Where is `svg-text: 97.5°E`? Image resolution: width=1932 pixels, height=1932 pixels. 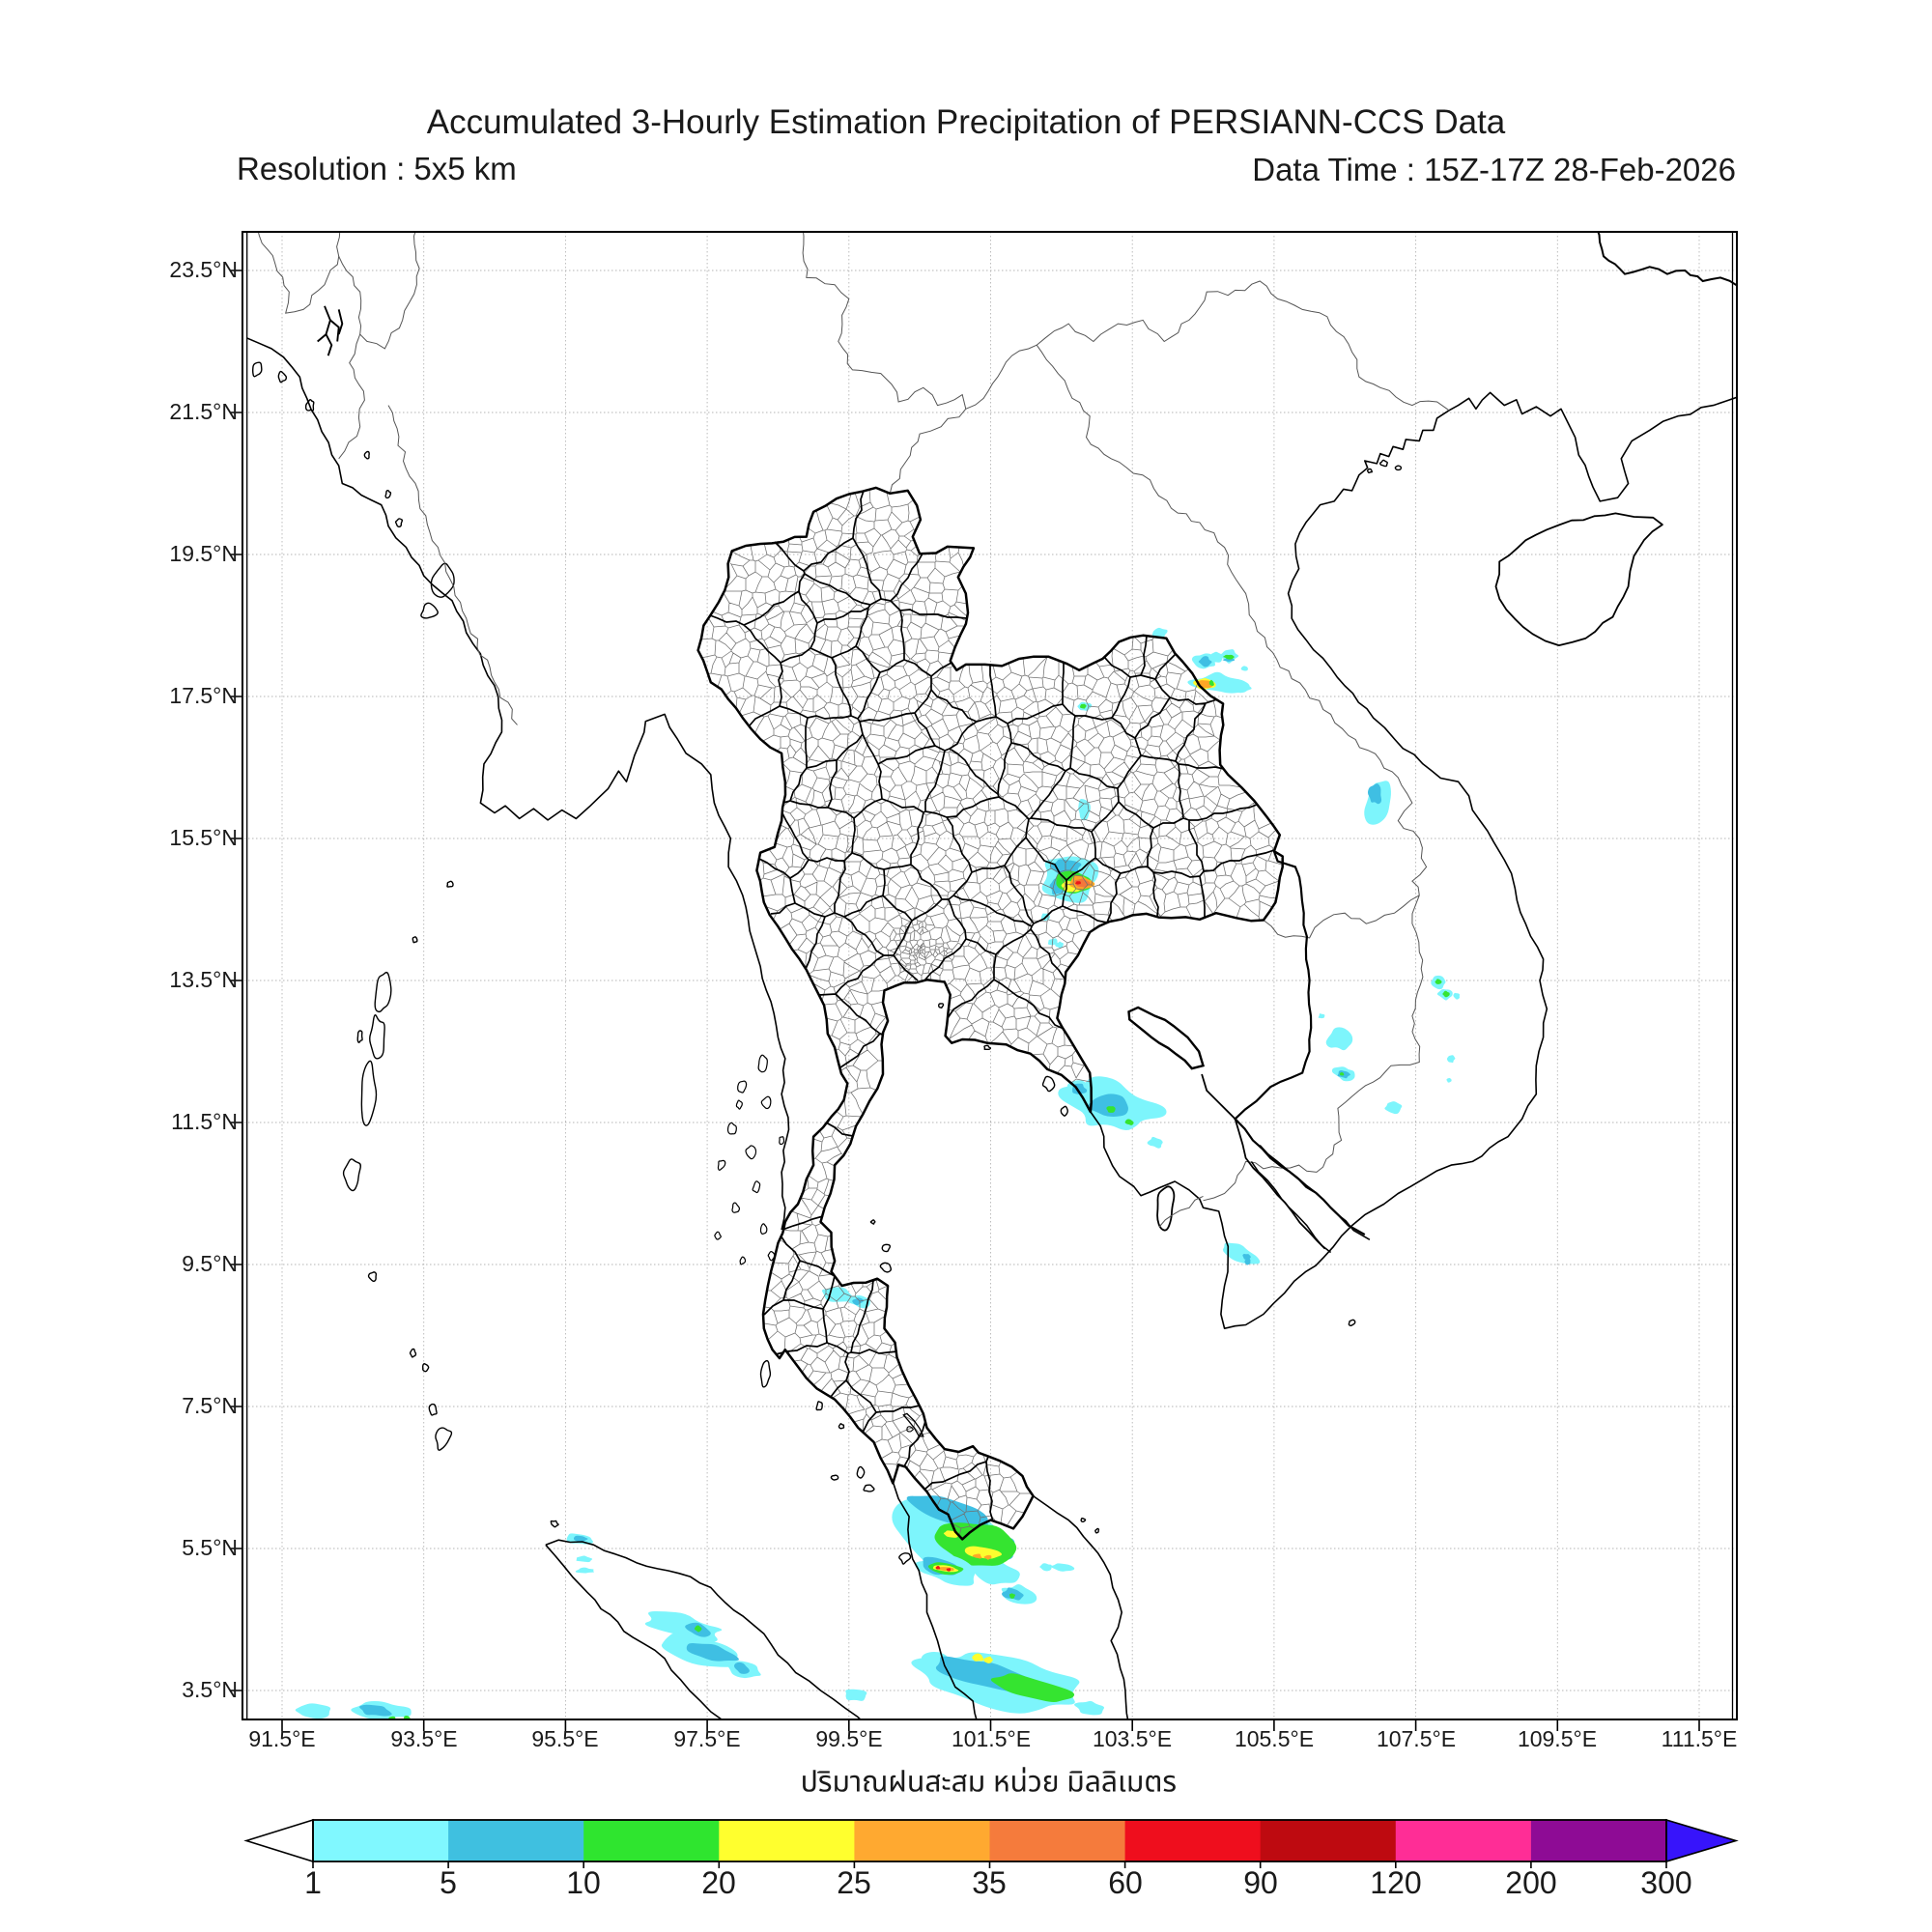
svg-text: 97.5°E is located at coordinates (706, 1738).